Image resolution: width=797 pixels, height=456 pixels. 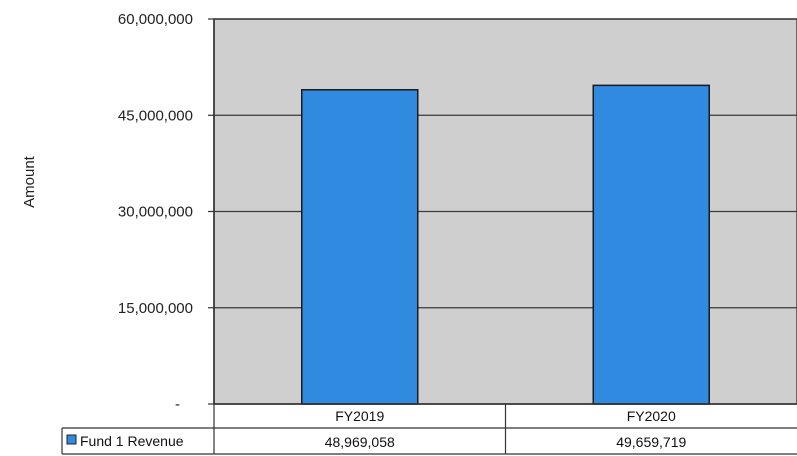 What do you see at coordinates (29, 181) in the screenshot?
I see `y-axis-title: Amount` at bounding box center [29, 181].